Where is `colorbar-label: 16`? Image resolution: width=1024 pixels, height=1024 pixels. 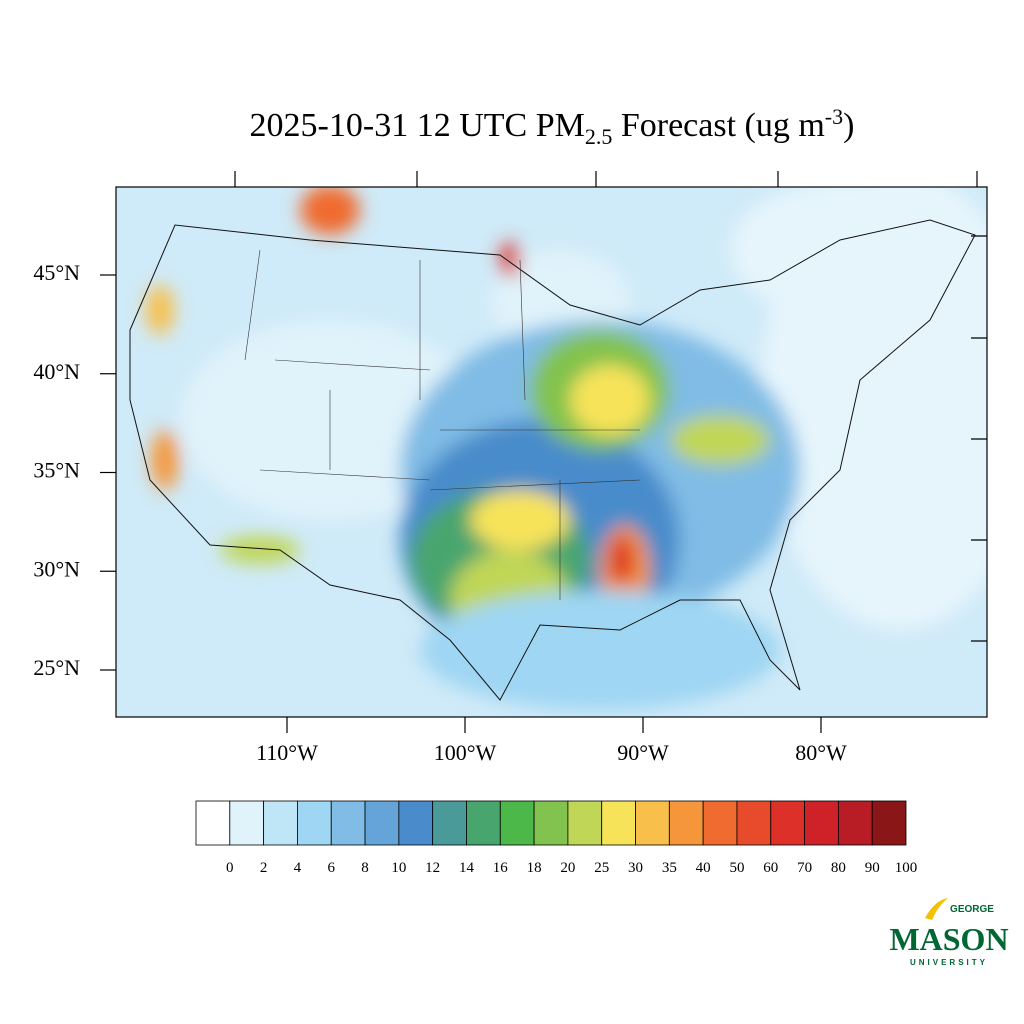
colorbar-label: 16 is located at coordinates (501, 868).